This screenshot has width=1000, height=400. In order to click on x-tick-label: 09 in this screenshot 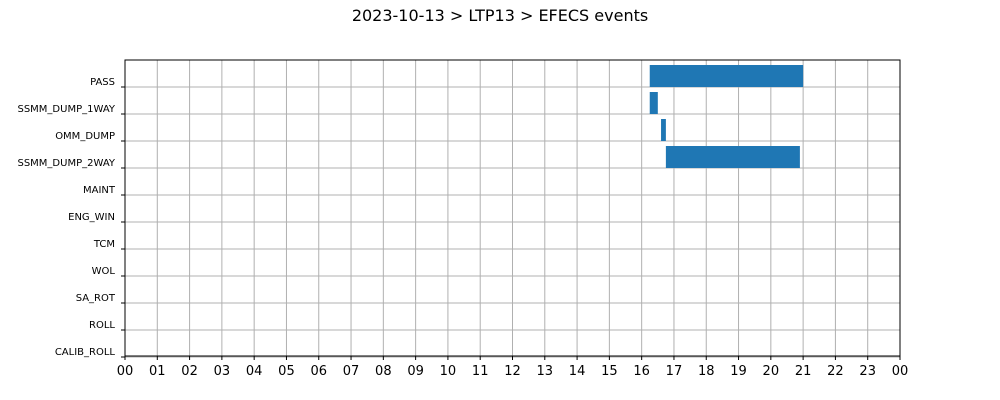, I will do `click(415, 371)`.